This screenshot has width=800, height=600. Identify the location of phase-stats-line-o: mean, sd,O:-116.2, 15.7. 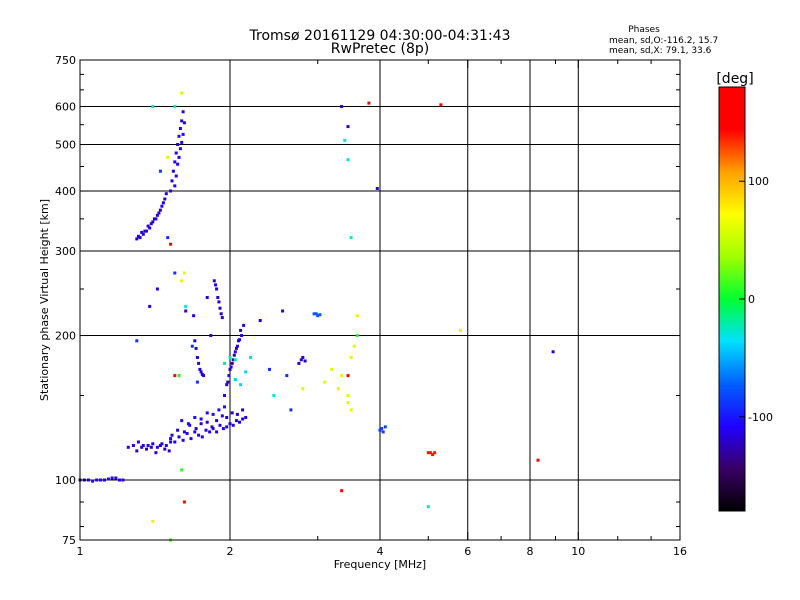
(663, 41).